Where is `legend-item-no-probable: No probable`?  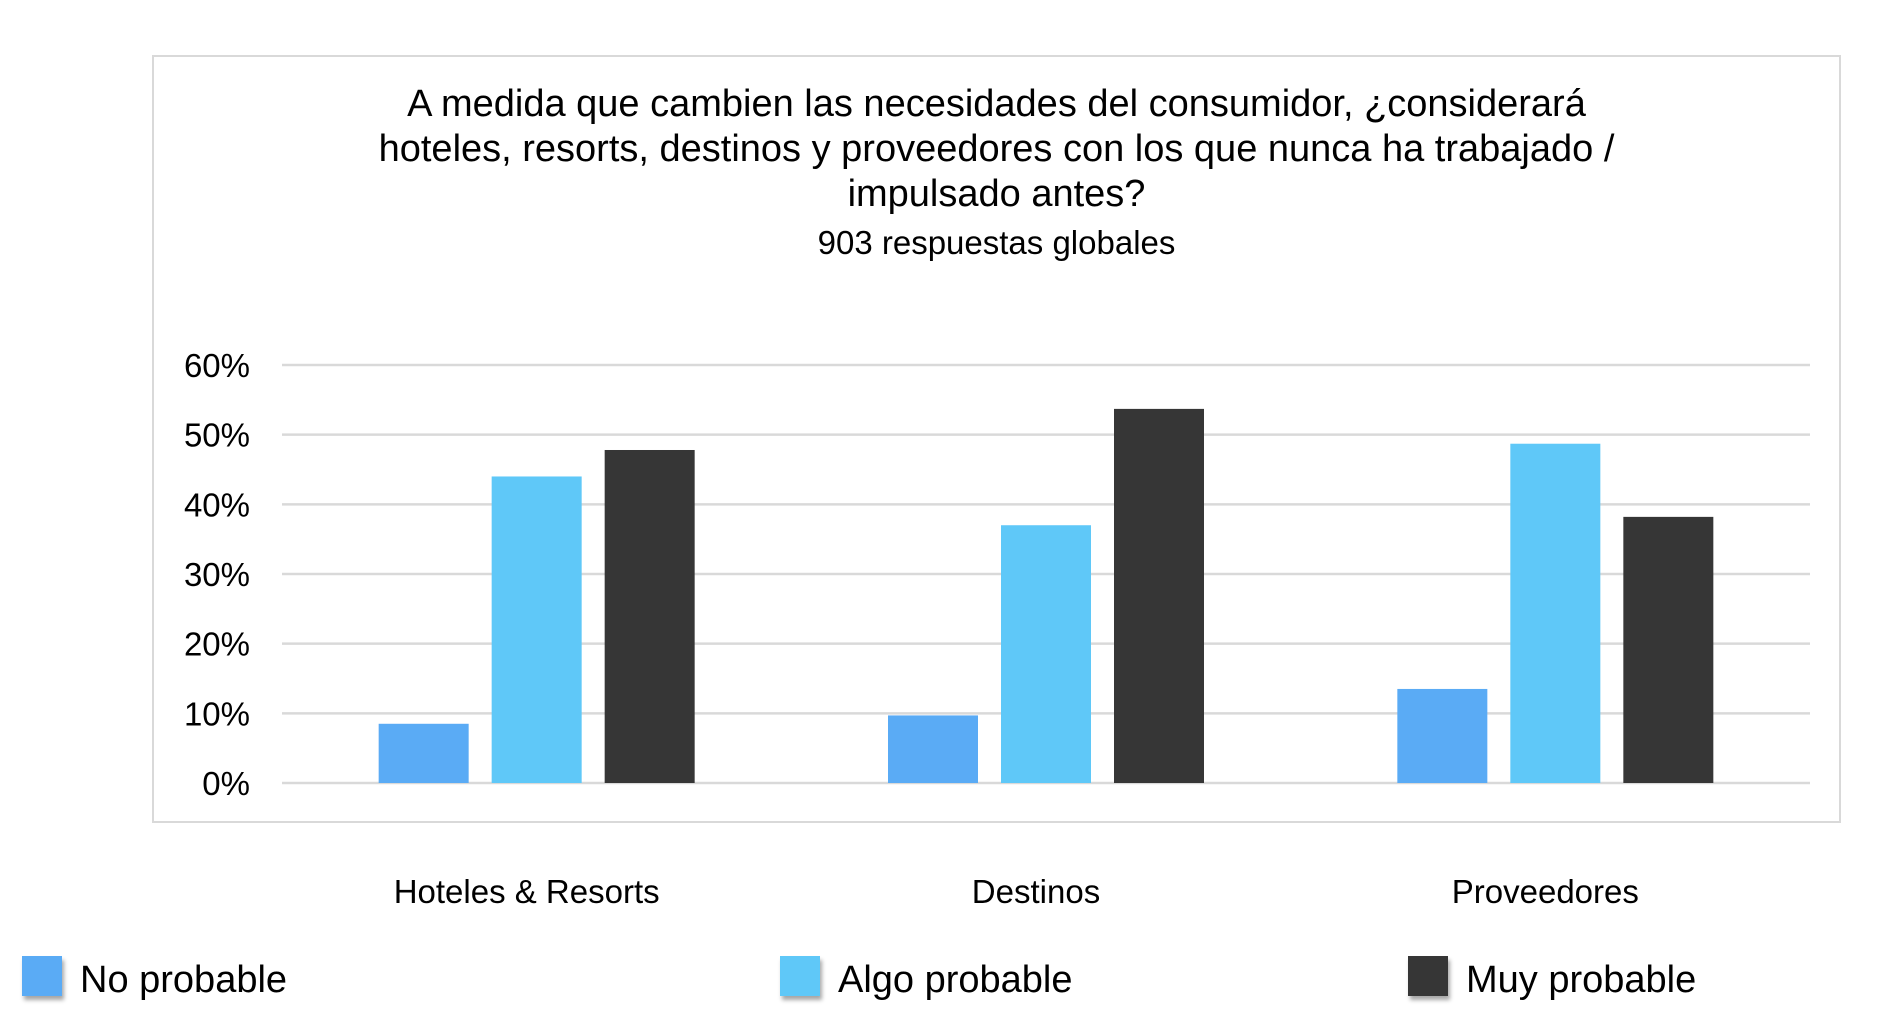
legend-item-no-probable: No probable is located at coordinates (154, 980).